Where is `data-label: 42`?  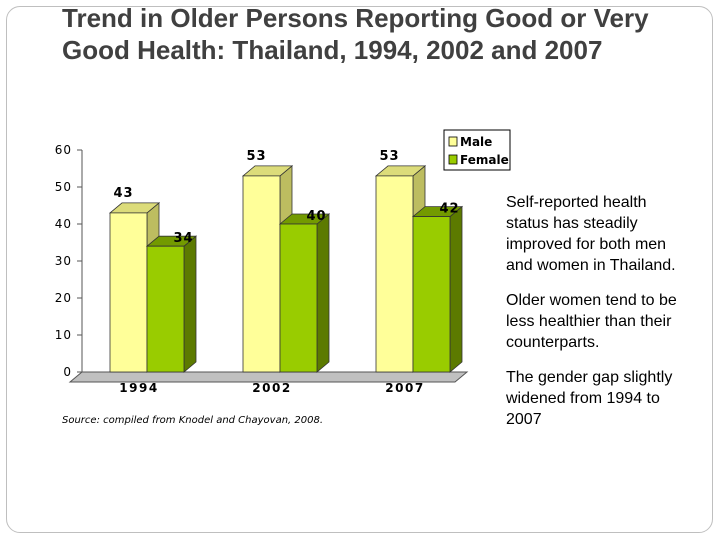
data-label: 42 is located at coordinates (449, 209).